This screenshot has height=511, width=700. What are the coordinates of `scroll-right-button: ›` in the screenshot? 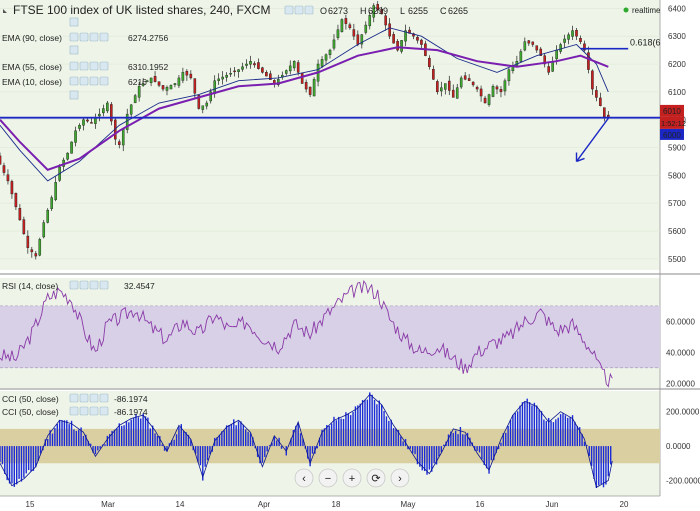 It's located at (400, 478).